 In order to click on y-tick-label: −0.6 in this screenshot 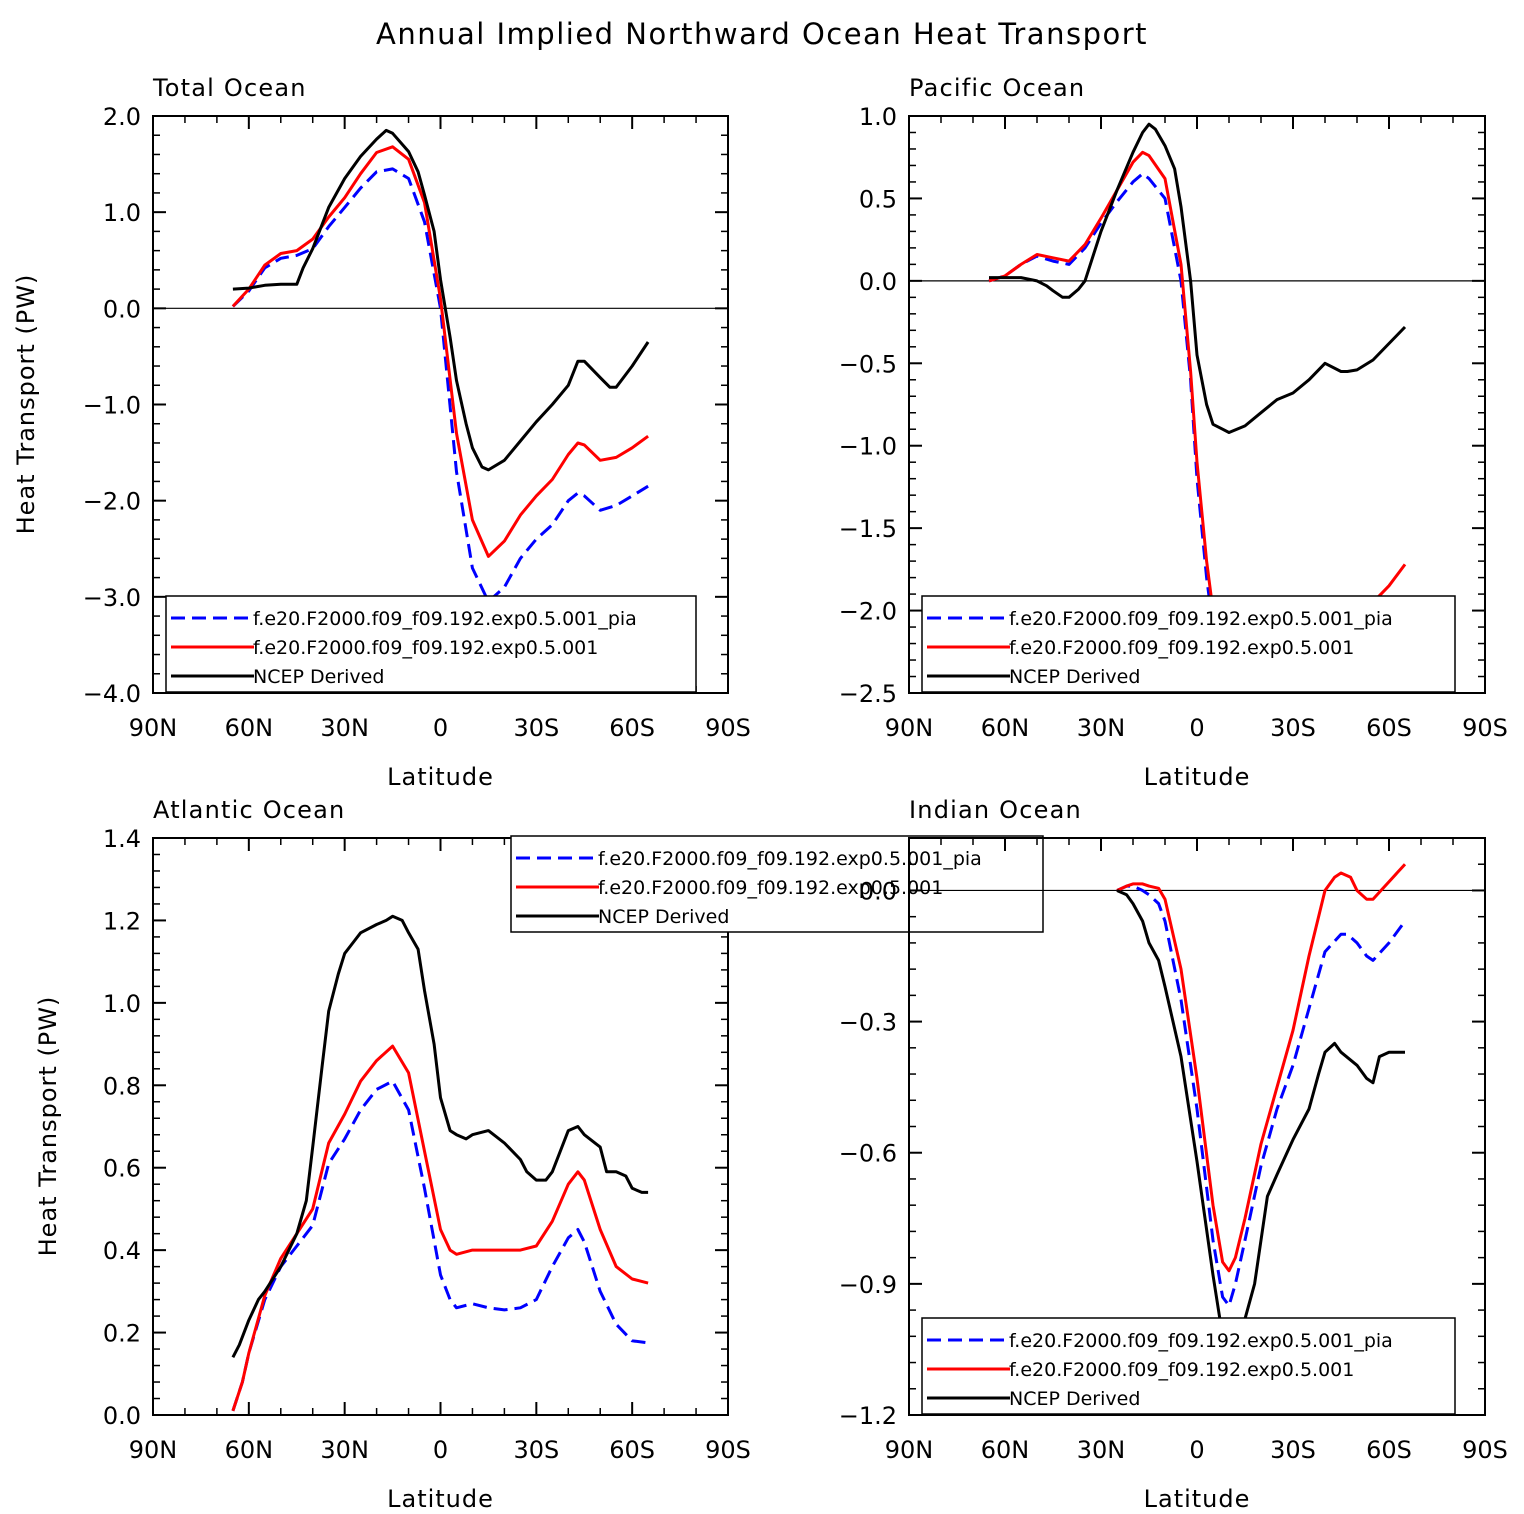, I will do `click(868, 1154)`.